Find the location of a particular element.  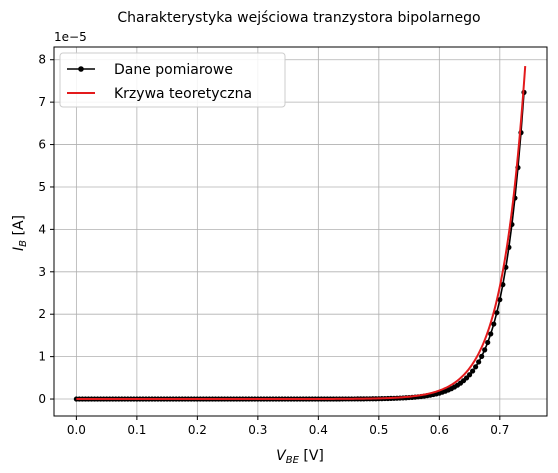

x-tick-label: 0.7 is located at coordinates (499, 430).